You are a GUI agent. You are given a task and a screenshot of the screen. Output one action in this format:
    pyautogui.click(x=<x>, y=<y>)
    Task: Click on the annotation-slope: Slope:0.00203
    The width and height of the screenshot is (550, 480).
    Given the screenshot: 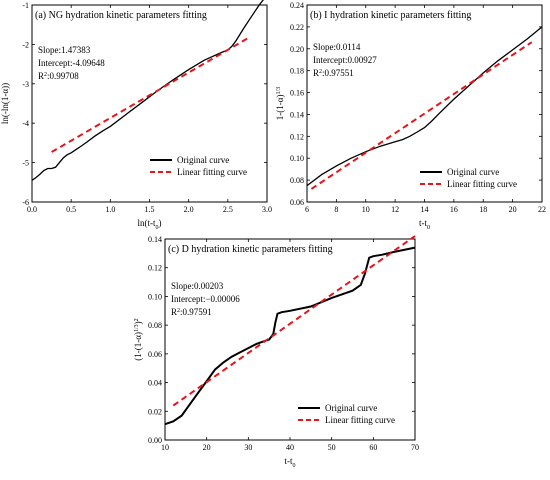 What is the action you would take?
    pyautogui.click(x=197, y=286)
    